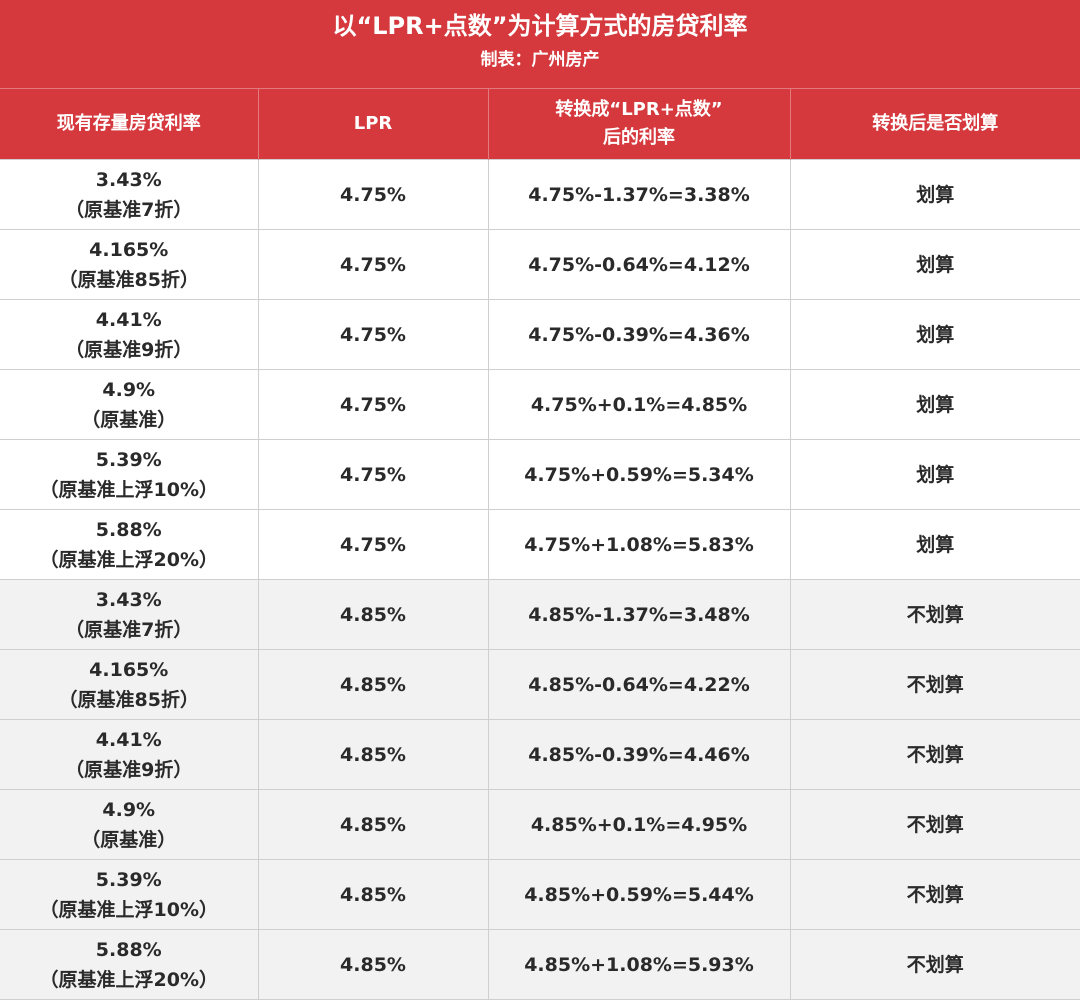  I want to click on table-row: 4.9% （原基准） 4.75% 4.75%+0.1%=4.85% 划算, so click(540, 404).